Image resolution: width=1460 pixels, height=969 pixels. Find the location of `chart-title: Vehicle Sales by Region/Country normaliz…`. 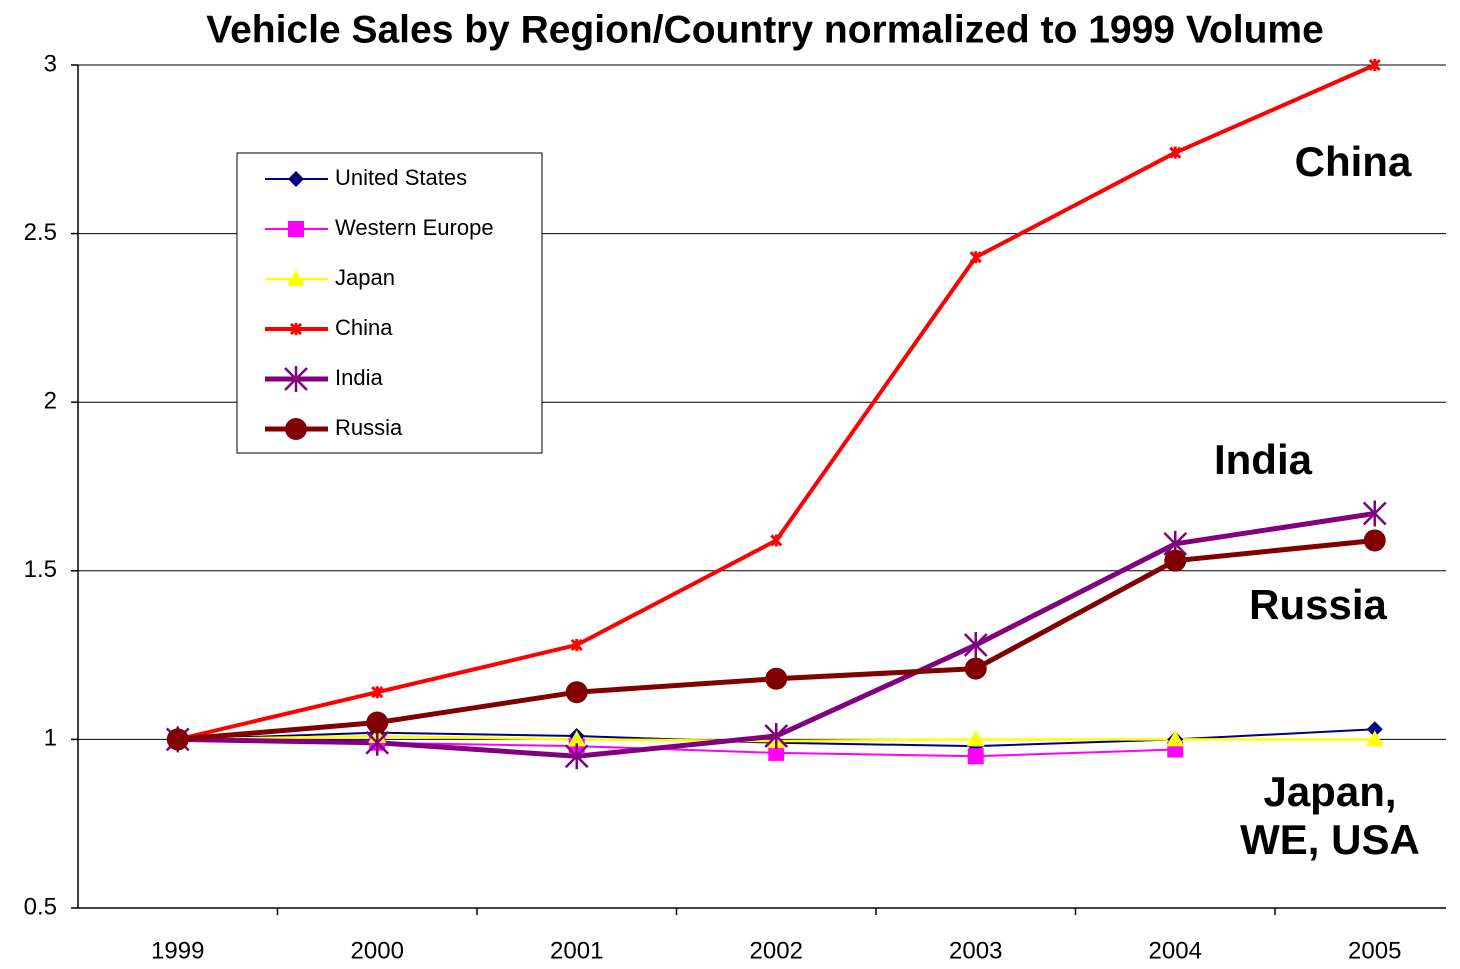

chart-title: Vehicle Sales by Region/Country normaliz… is located at coordinates (765, 29).